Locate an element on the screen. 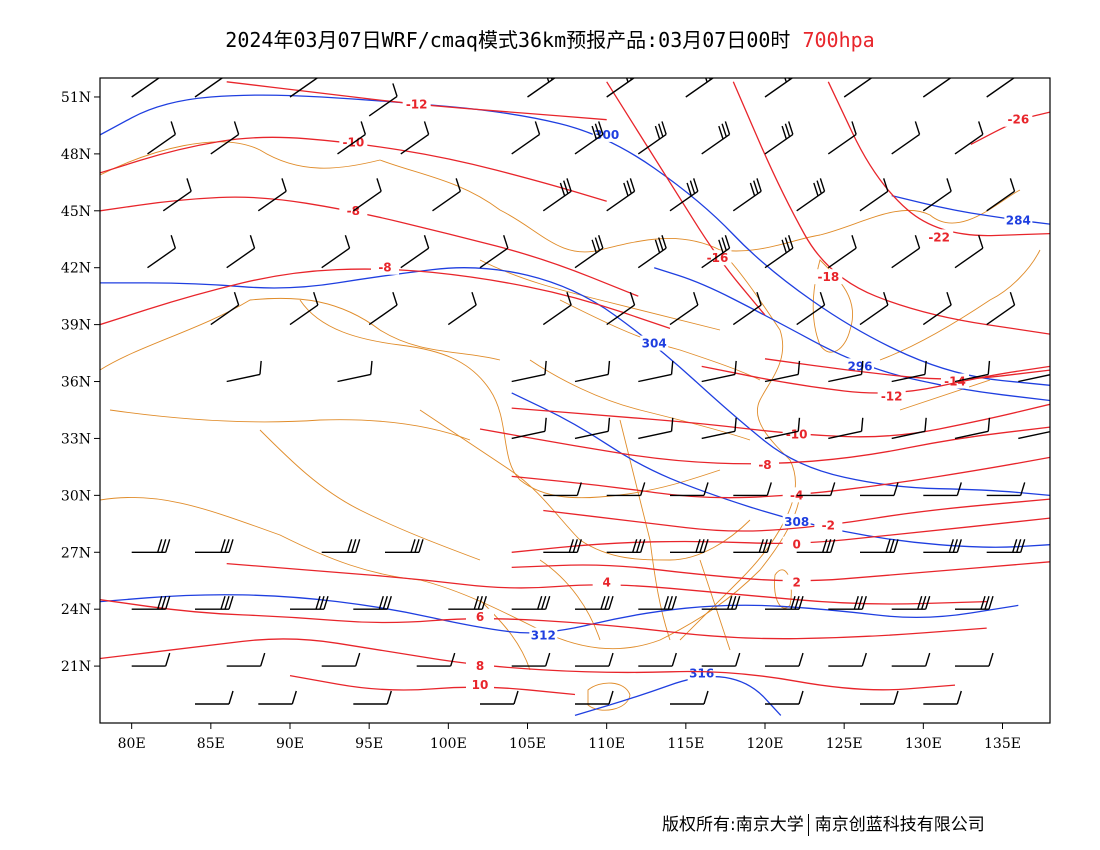 The width and height of the screenshot is (1100, 850). temperature-contour-label: 6 is located at coordinates (480, 617).